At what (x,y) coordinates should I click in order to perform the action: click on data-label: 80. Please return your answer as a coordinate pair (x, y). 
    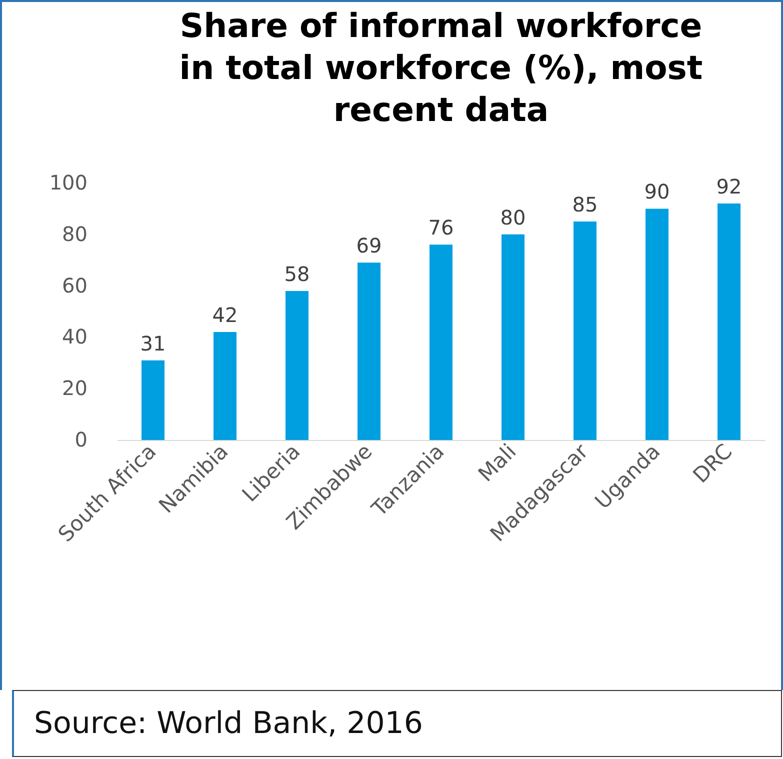
    Looking at the image, I should click on (513, 217).